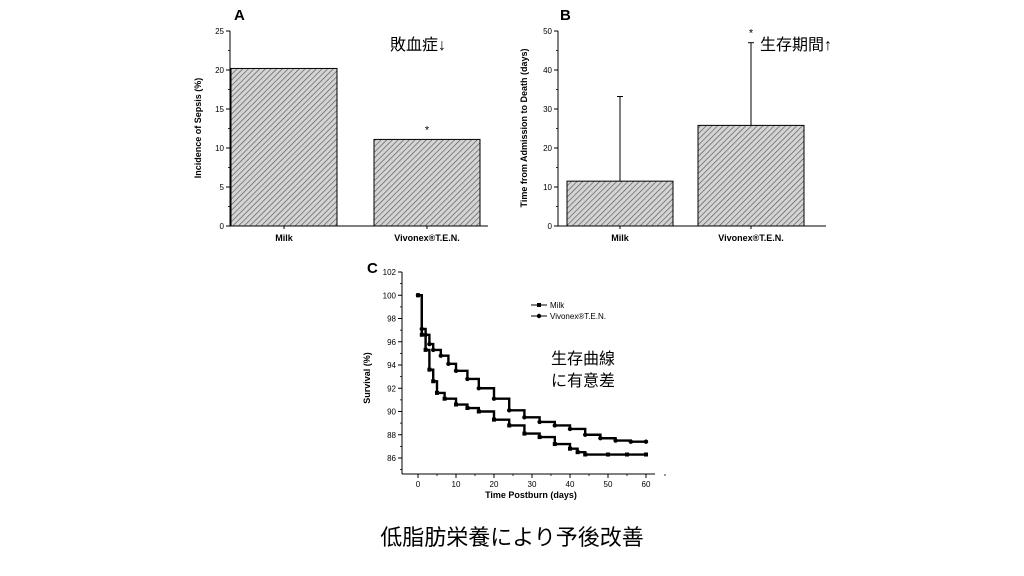 This screenshot has height=576, width=1024. I want to click on legend-label: Milk, so click(557, 305).